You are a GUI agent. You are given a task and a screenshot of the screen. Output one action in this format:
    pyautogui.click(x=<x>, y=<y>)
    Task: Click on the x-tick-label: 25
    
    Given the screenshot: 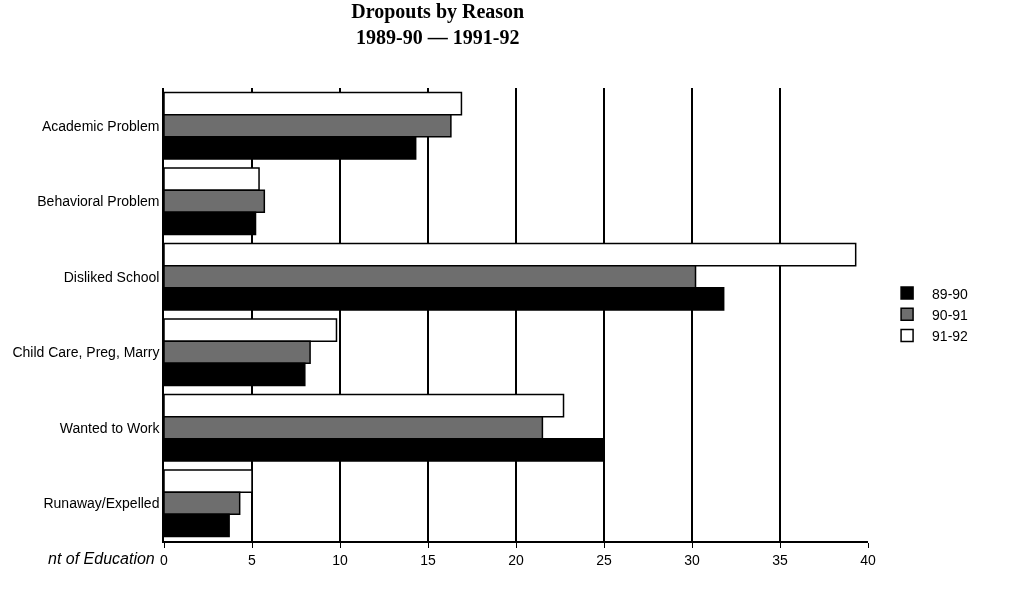 What is the action you would take?
    pyautogui.click(x=604, y=559)
    